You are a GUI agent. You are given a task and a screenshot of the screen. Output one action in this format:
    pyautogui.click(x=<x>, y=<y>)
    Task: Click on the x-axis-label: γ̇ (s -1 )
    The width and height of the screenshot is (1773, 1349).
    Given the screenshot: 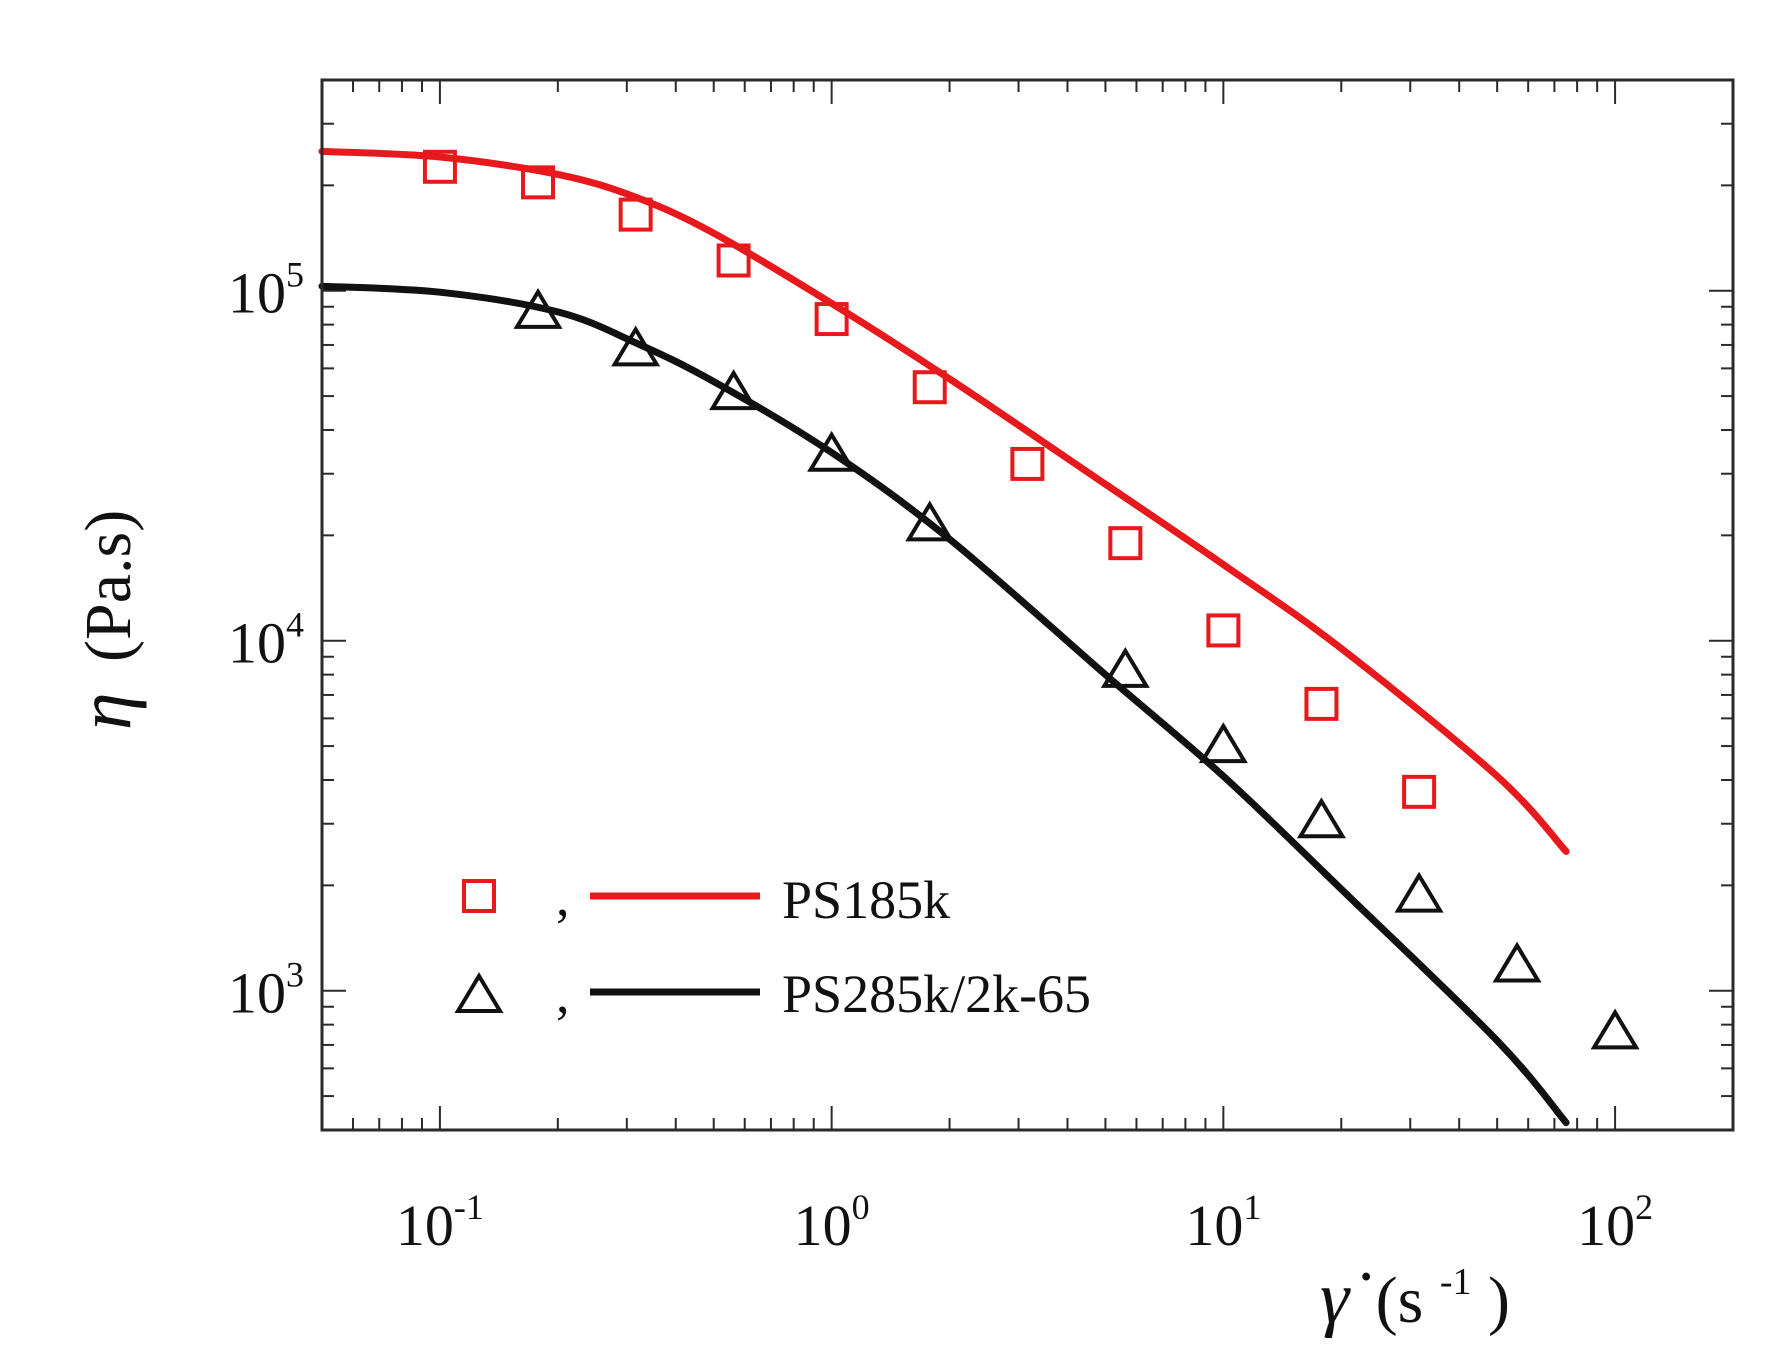 What is the action you would take?
    pyautogui.click(x=1415, y=1287)
    